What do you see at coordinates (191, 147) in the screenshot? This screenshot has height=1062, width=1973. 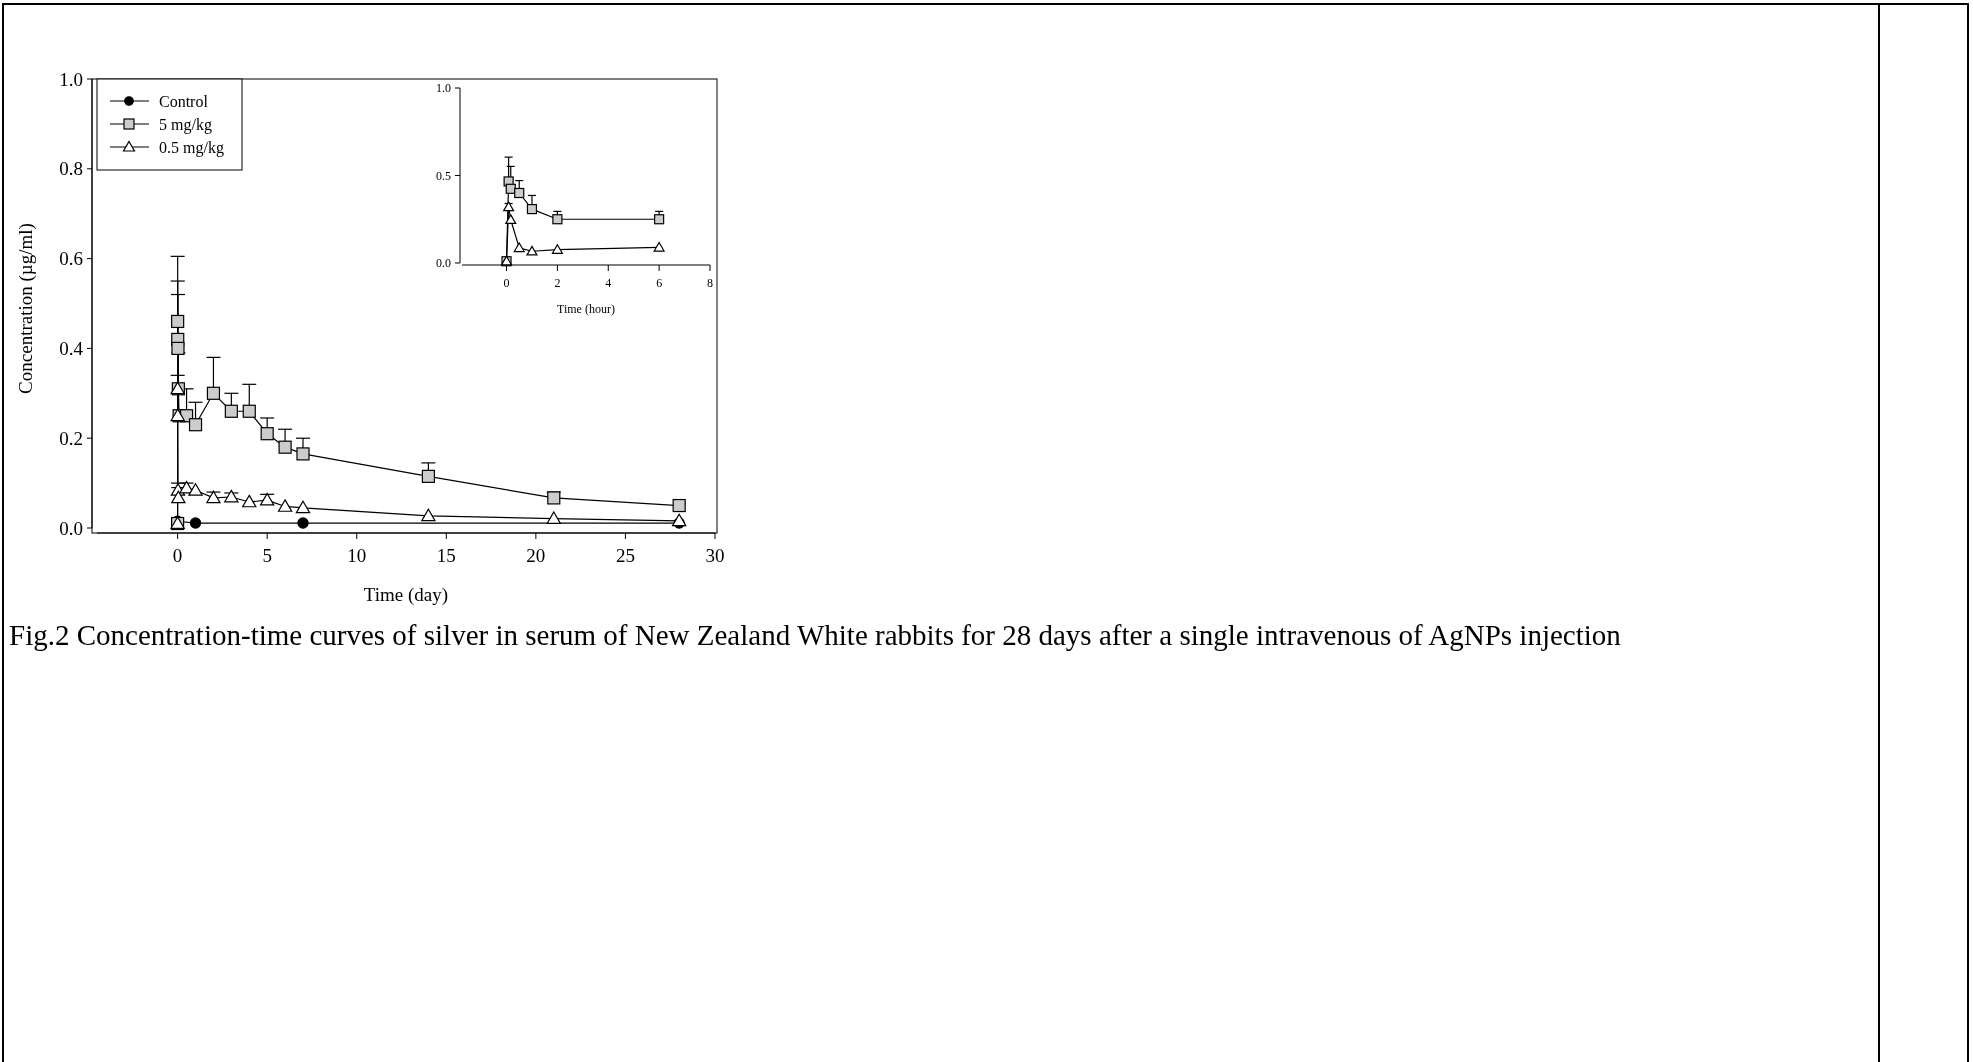 I see `legend-label: 0.5 mg/kg` at bounding box center [191, 147].